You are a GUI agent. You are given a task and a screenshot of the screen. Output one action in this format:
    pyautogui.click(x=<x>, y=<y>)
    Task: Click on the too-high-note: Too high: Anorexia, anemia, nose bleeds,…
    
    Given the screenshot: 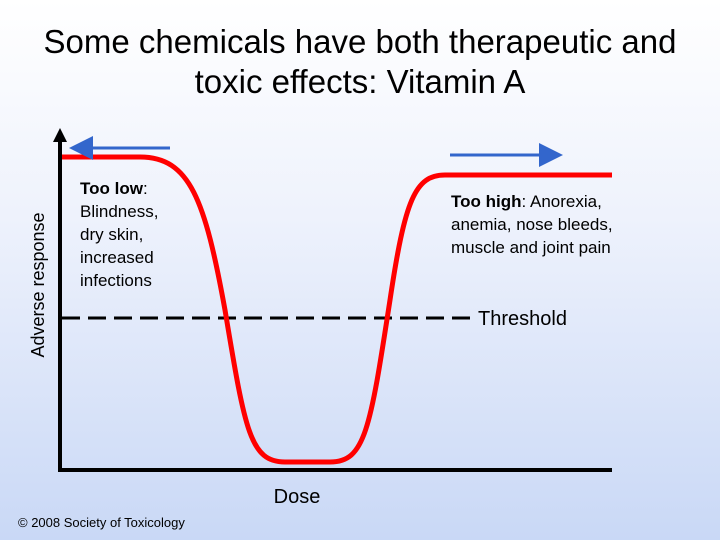 What is the action you would take?
    pyautogui.click(x=541, y=224)
    